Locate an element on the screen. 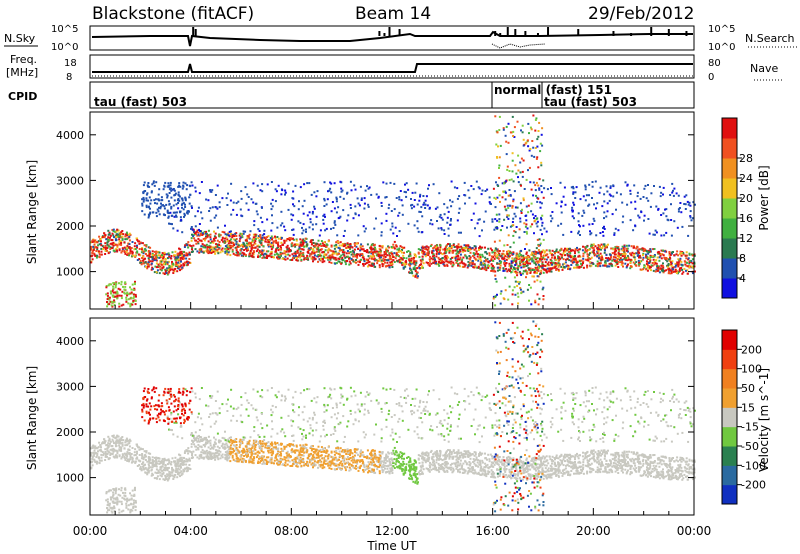  nsearch-series is located at coordinates (518, 46).